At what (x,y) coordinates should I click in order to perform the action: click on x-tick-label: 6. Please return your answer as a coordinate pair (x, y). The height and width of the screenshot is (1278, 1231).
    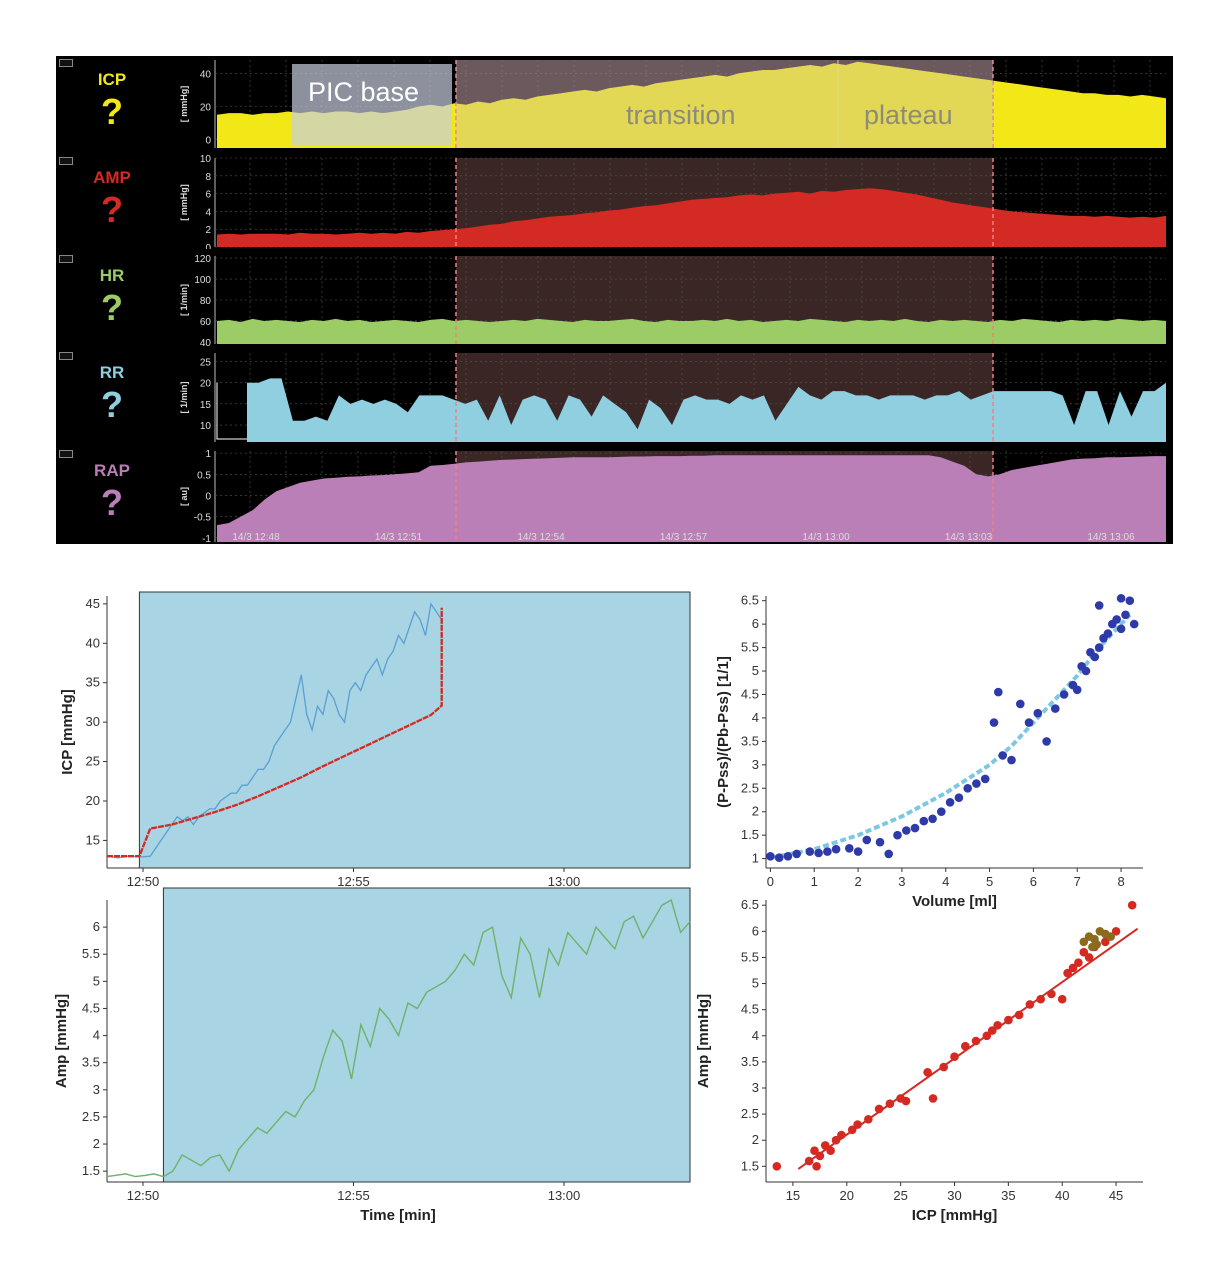
    Looking at the image, I should click on (1033, 881).